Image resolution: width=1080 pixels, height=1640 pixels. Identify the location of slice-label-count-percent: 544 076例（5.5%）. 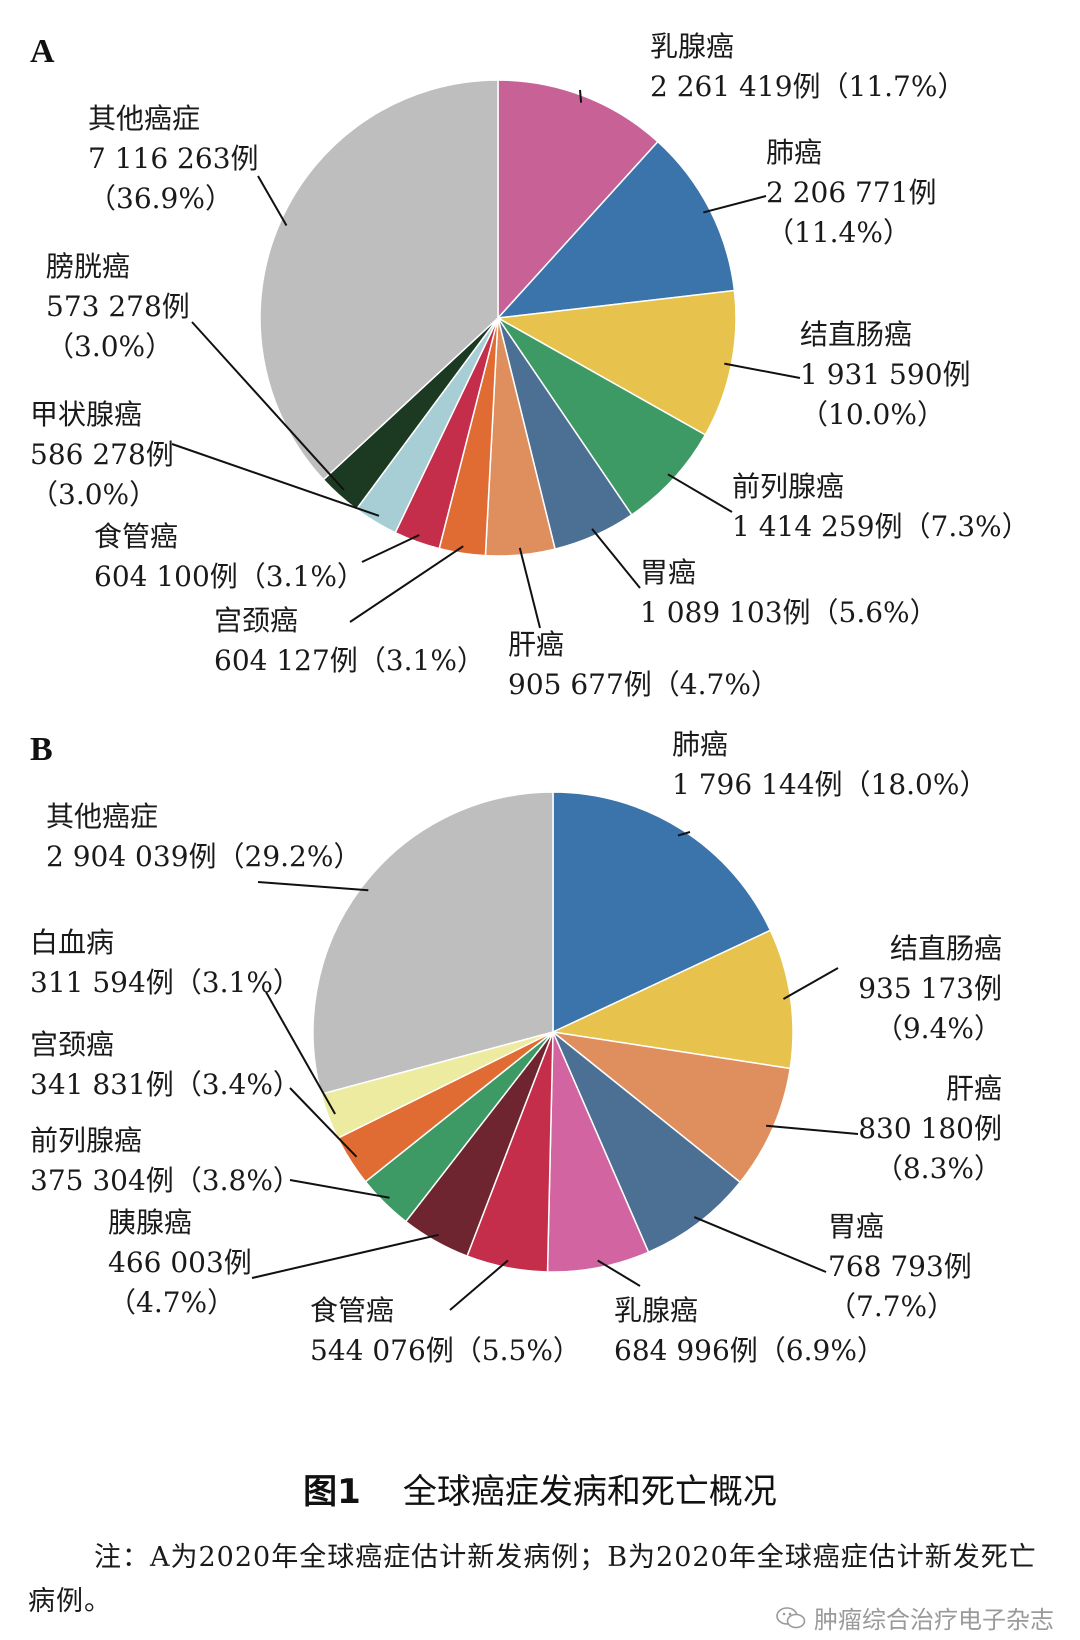
(445, 1350).